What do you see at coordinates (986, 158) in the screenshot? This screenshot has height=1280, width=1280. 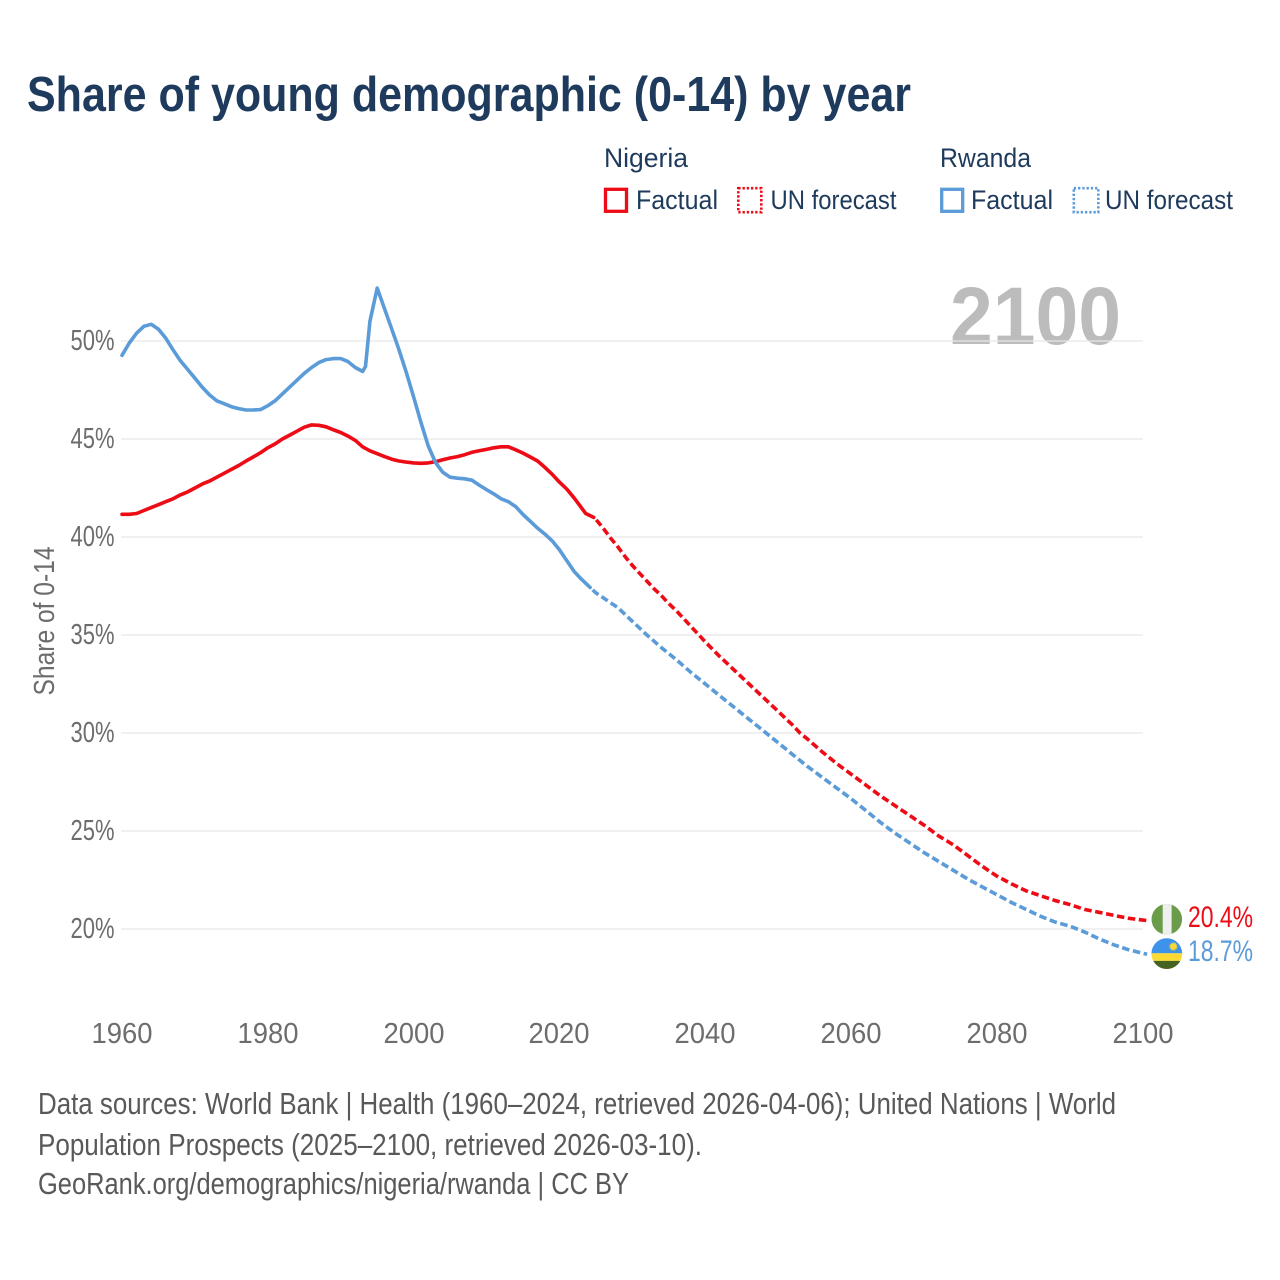 I see `svg-text: Rwanda` at bounding box center [986, 158].